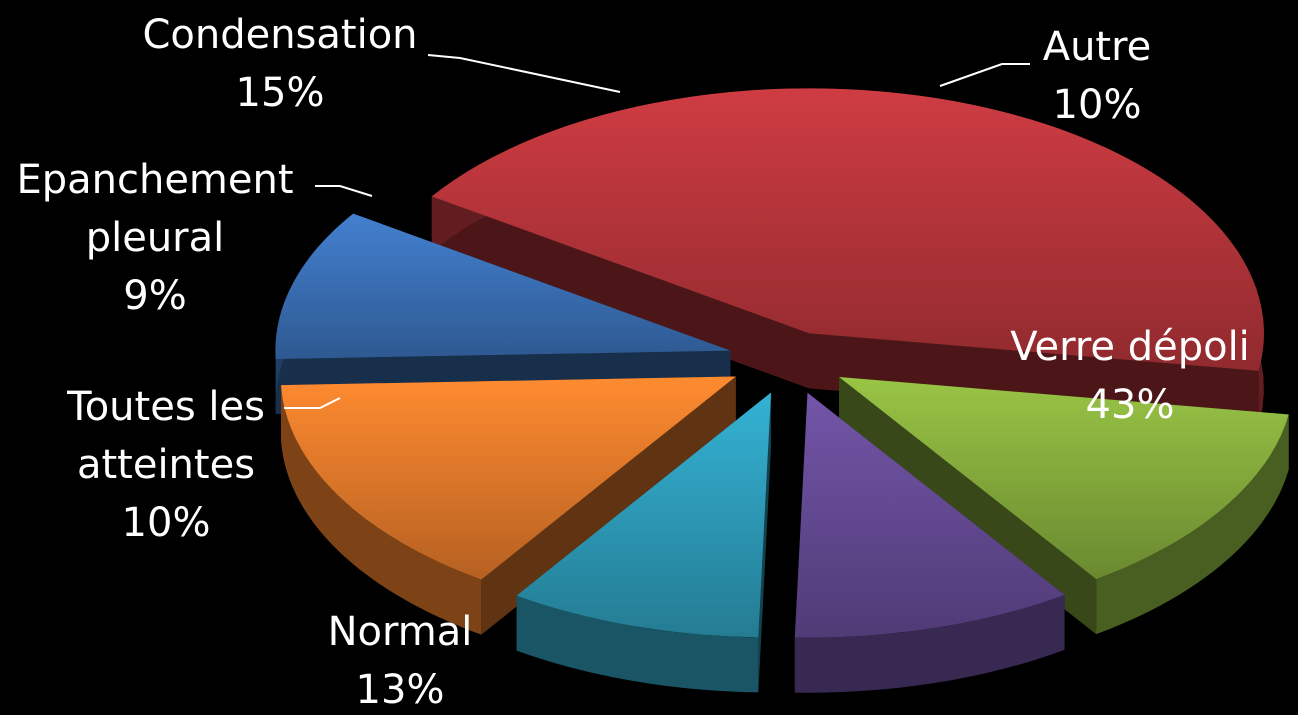 This screenshot has width=1298, height=715. I want to click on slice-label-value-5: 15%, so click(280, 93).